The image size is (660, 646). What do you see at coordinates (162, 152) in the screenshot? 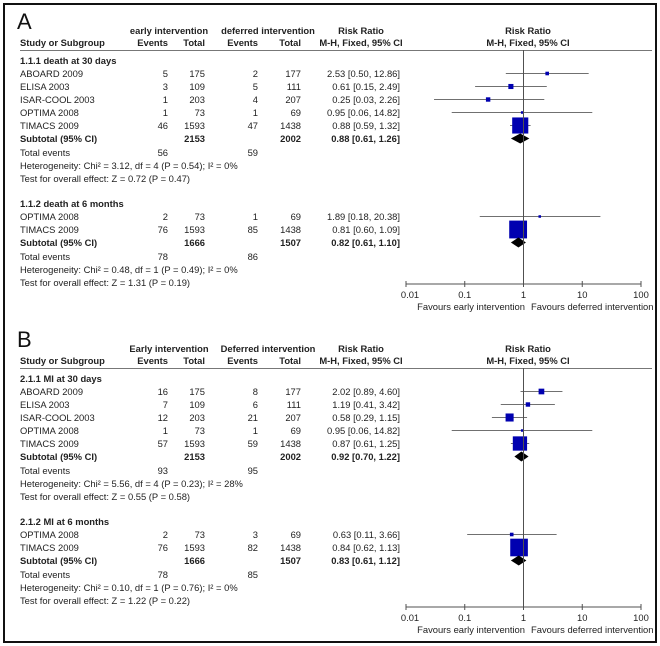
I see `total-events-group1: 56` at bounding box center [162, 152].